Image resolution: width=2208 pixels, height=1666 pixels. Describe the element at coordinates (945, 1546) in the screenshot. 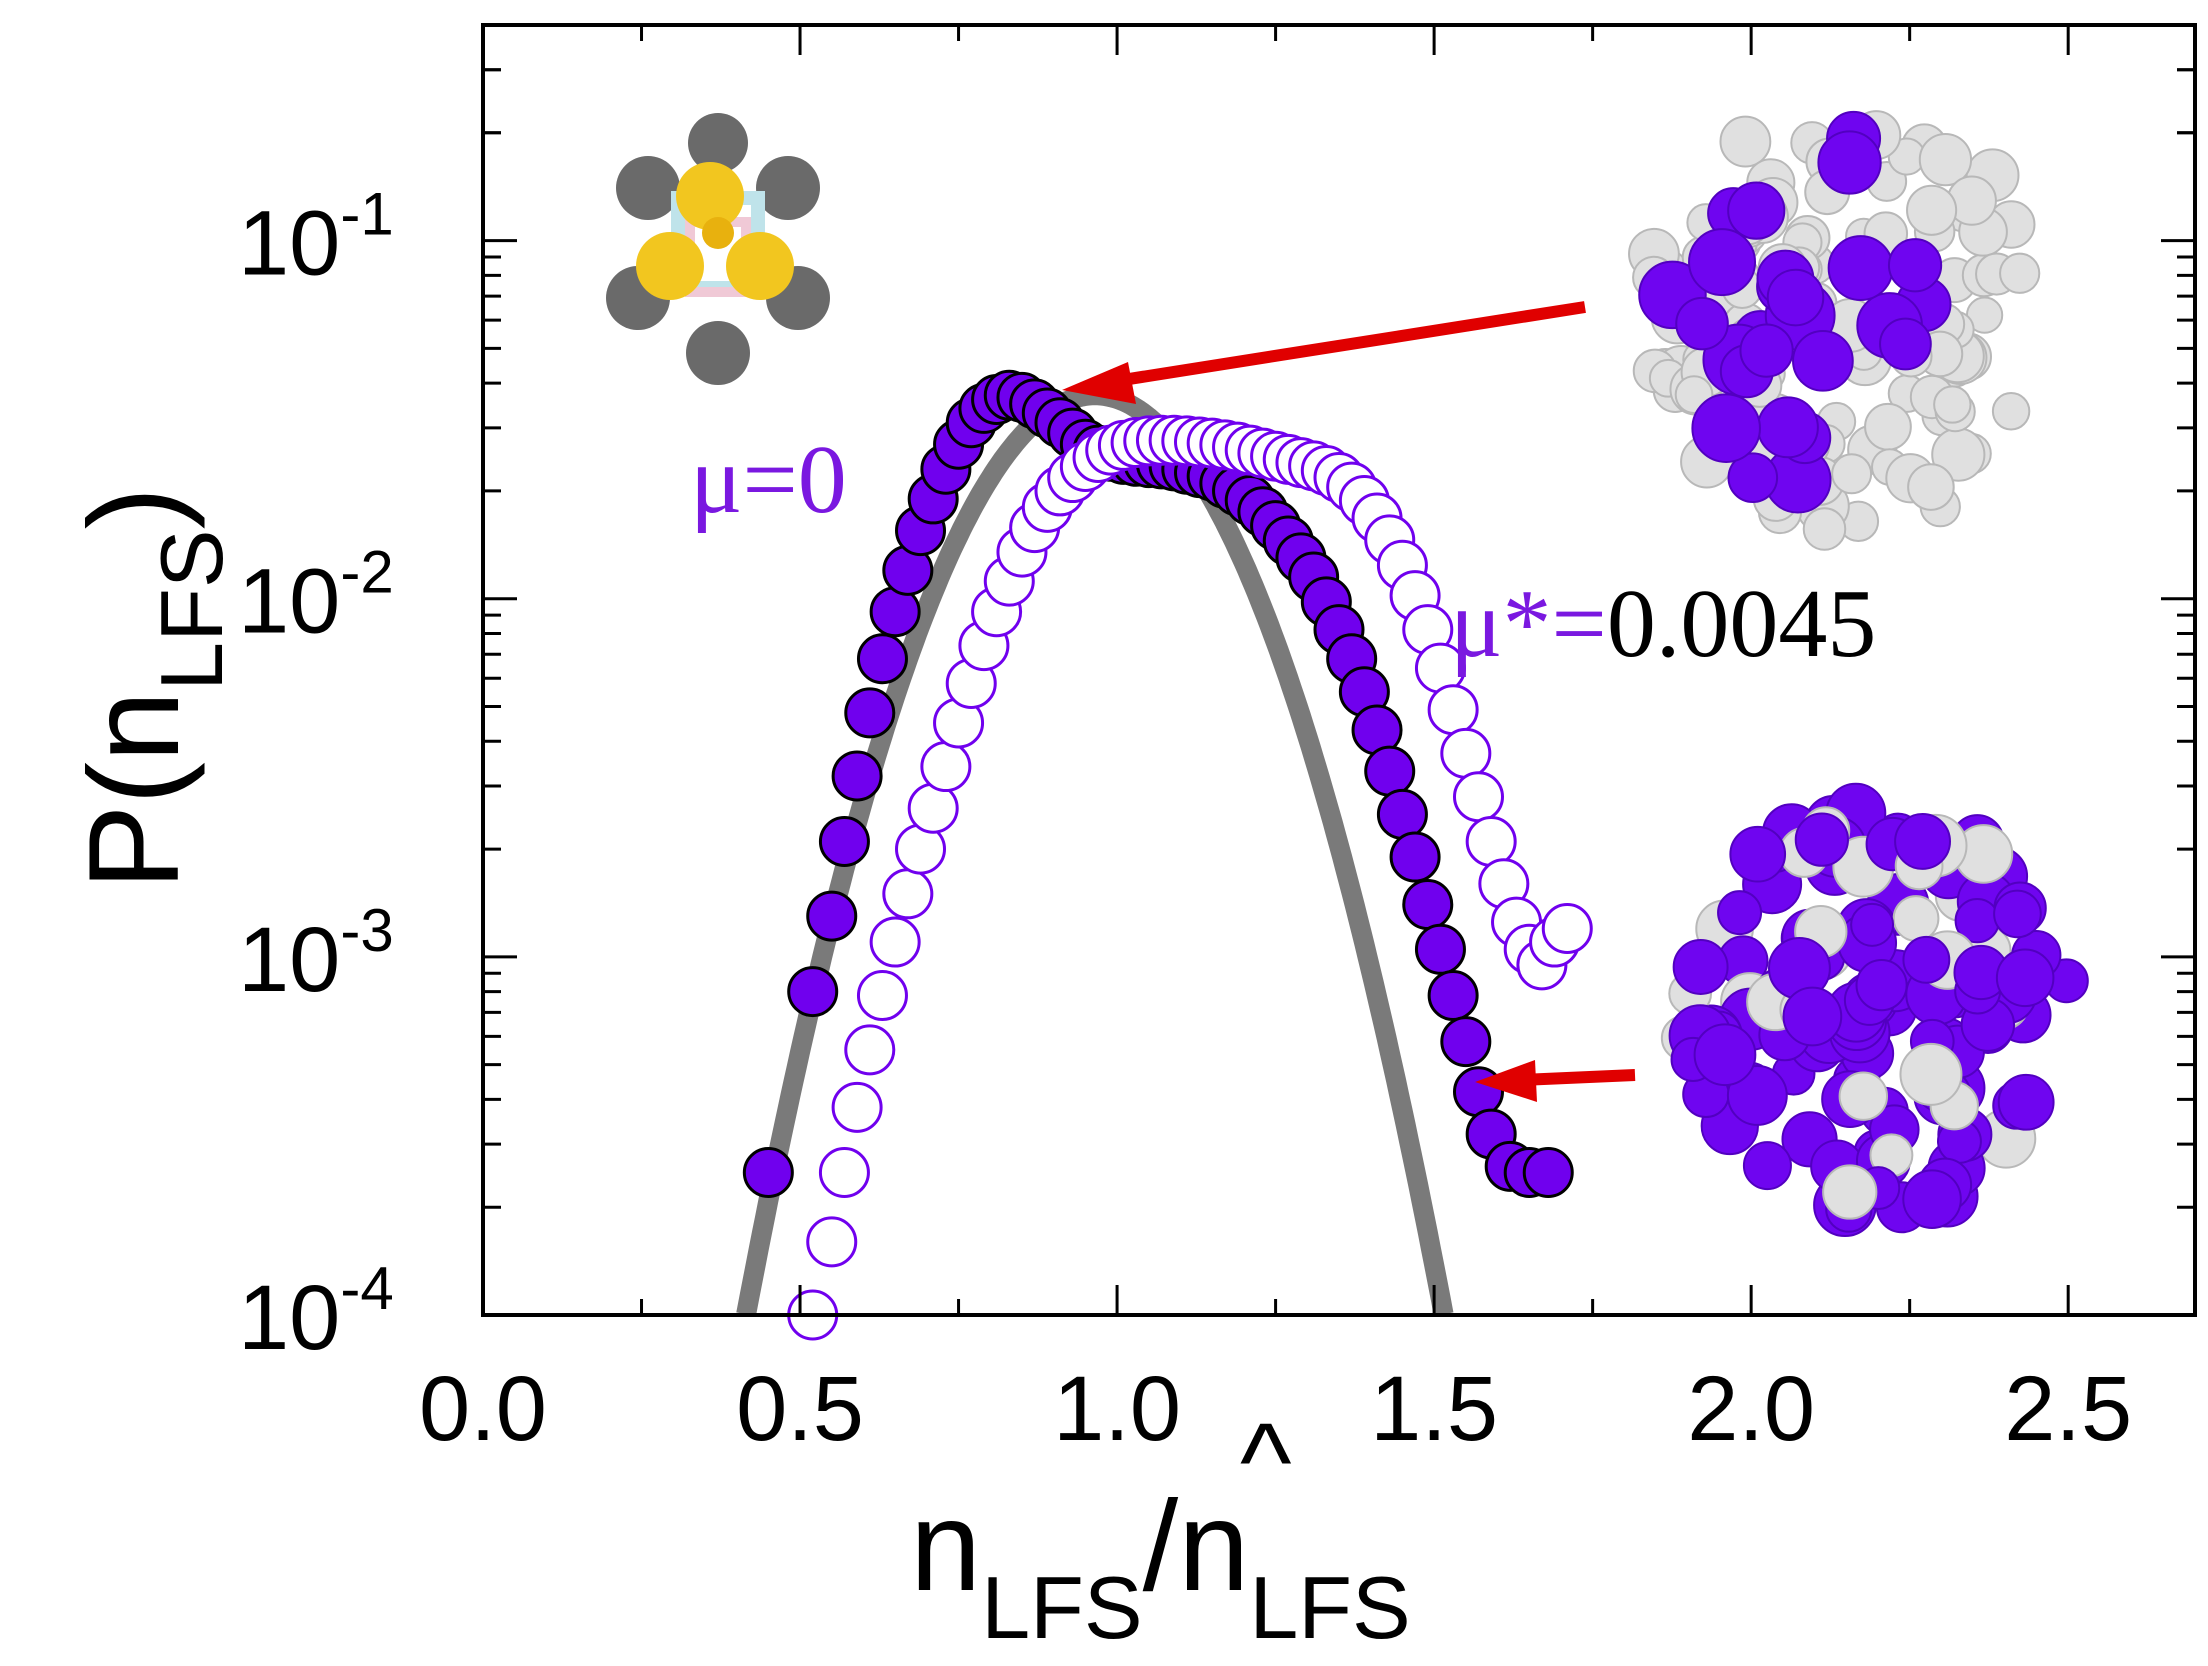

I see `x-axis-title-main: n` at that location.